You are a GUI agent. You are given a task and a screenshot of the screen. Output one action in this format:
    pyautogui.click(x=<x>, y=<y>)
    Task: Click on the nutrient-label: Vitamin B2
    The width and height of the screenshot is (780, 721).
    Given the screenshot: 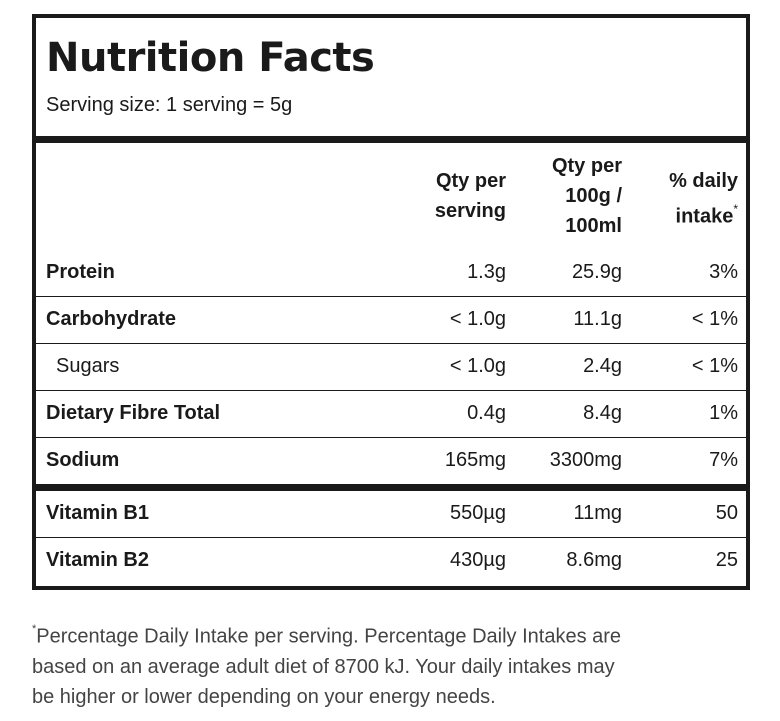 What is the action you would take?
    pyautogui.click(x=97, y=560)
    